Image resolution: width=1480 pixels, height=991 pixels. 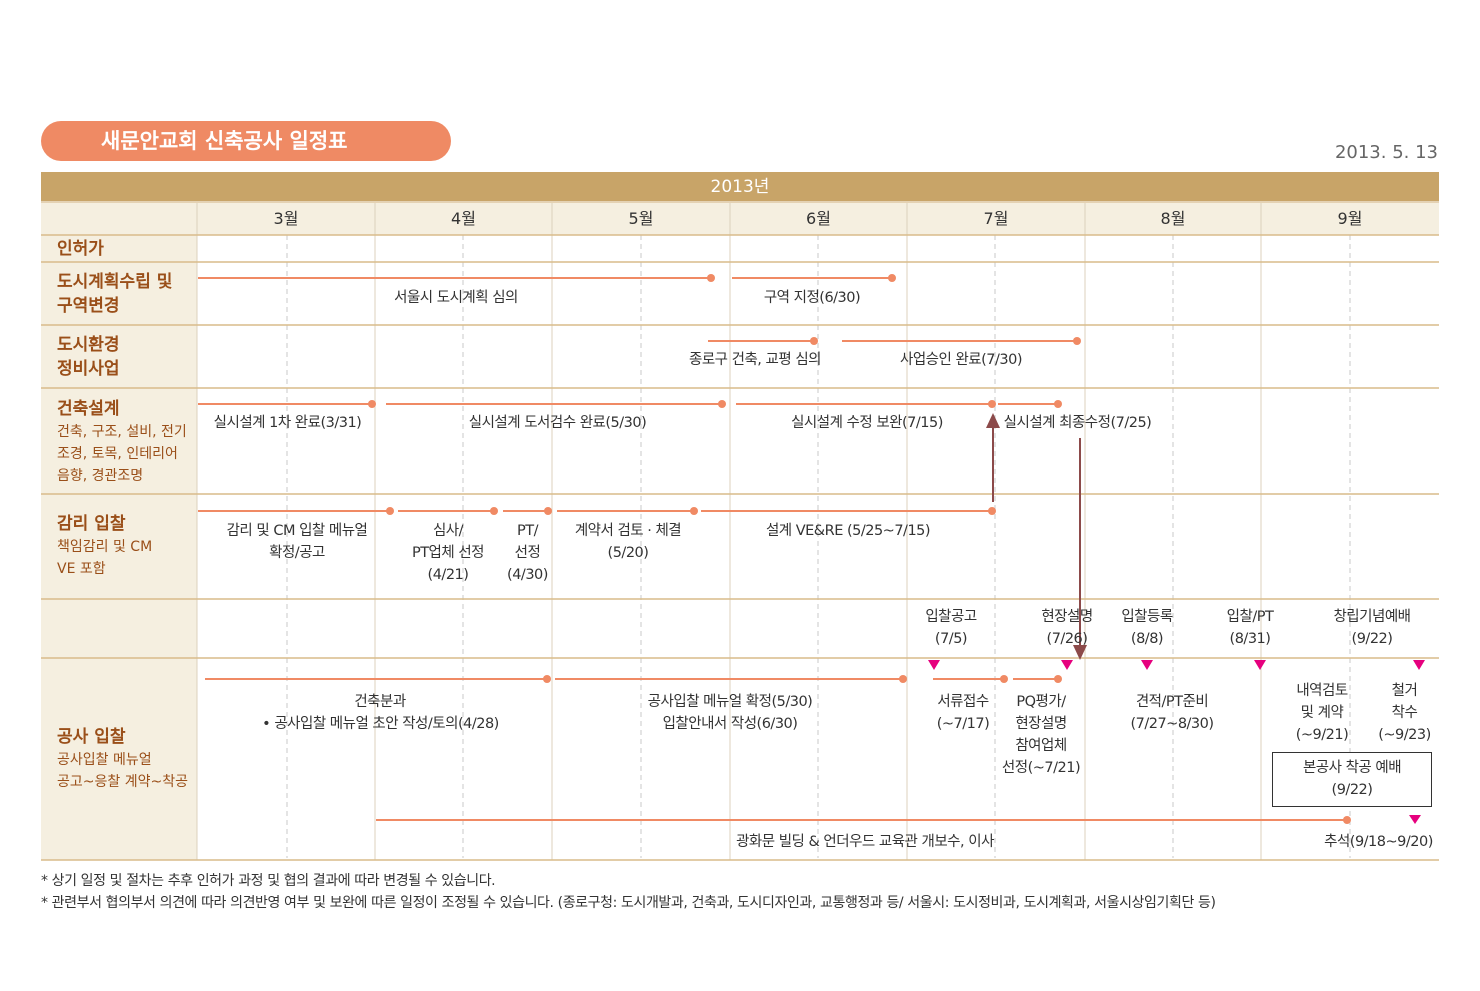 I want to click on row-label-construction: 공사 입찰 공사입찰 메뉴얼 공고~응찰 계약~착공, so click(x=122, y=759).